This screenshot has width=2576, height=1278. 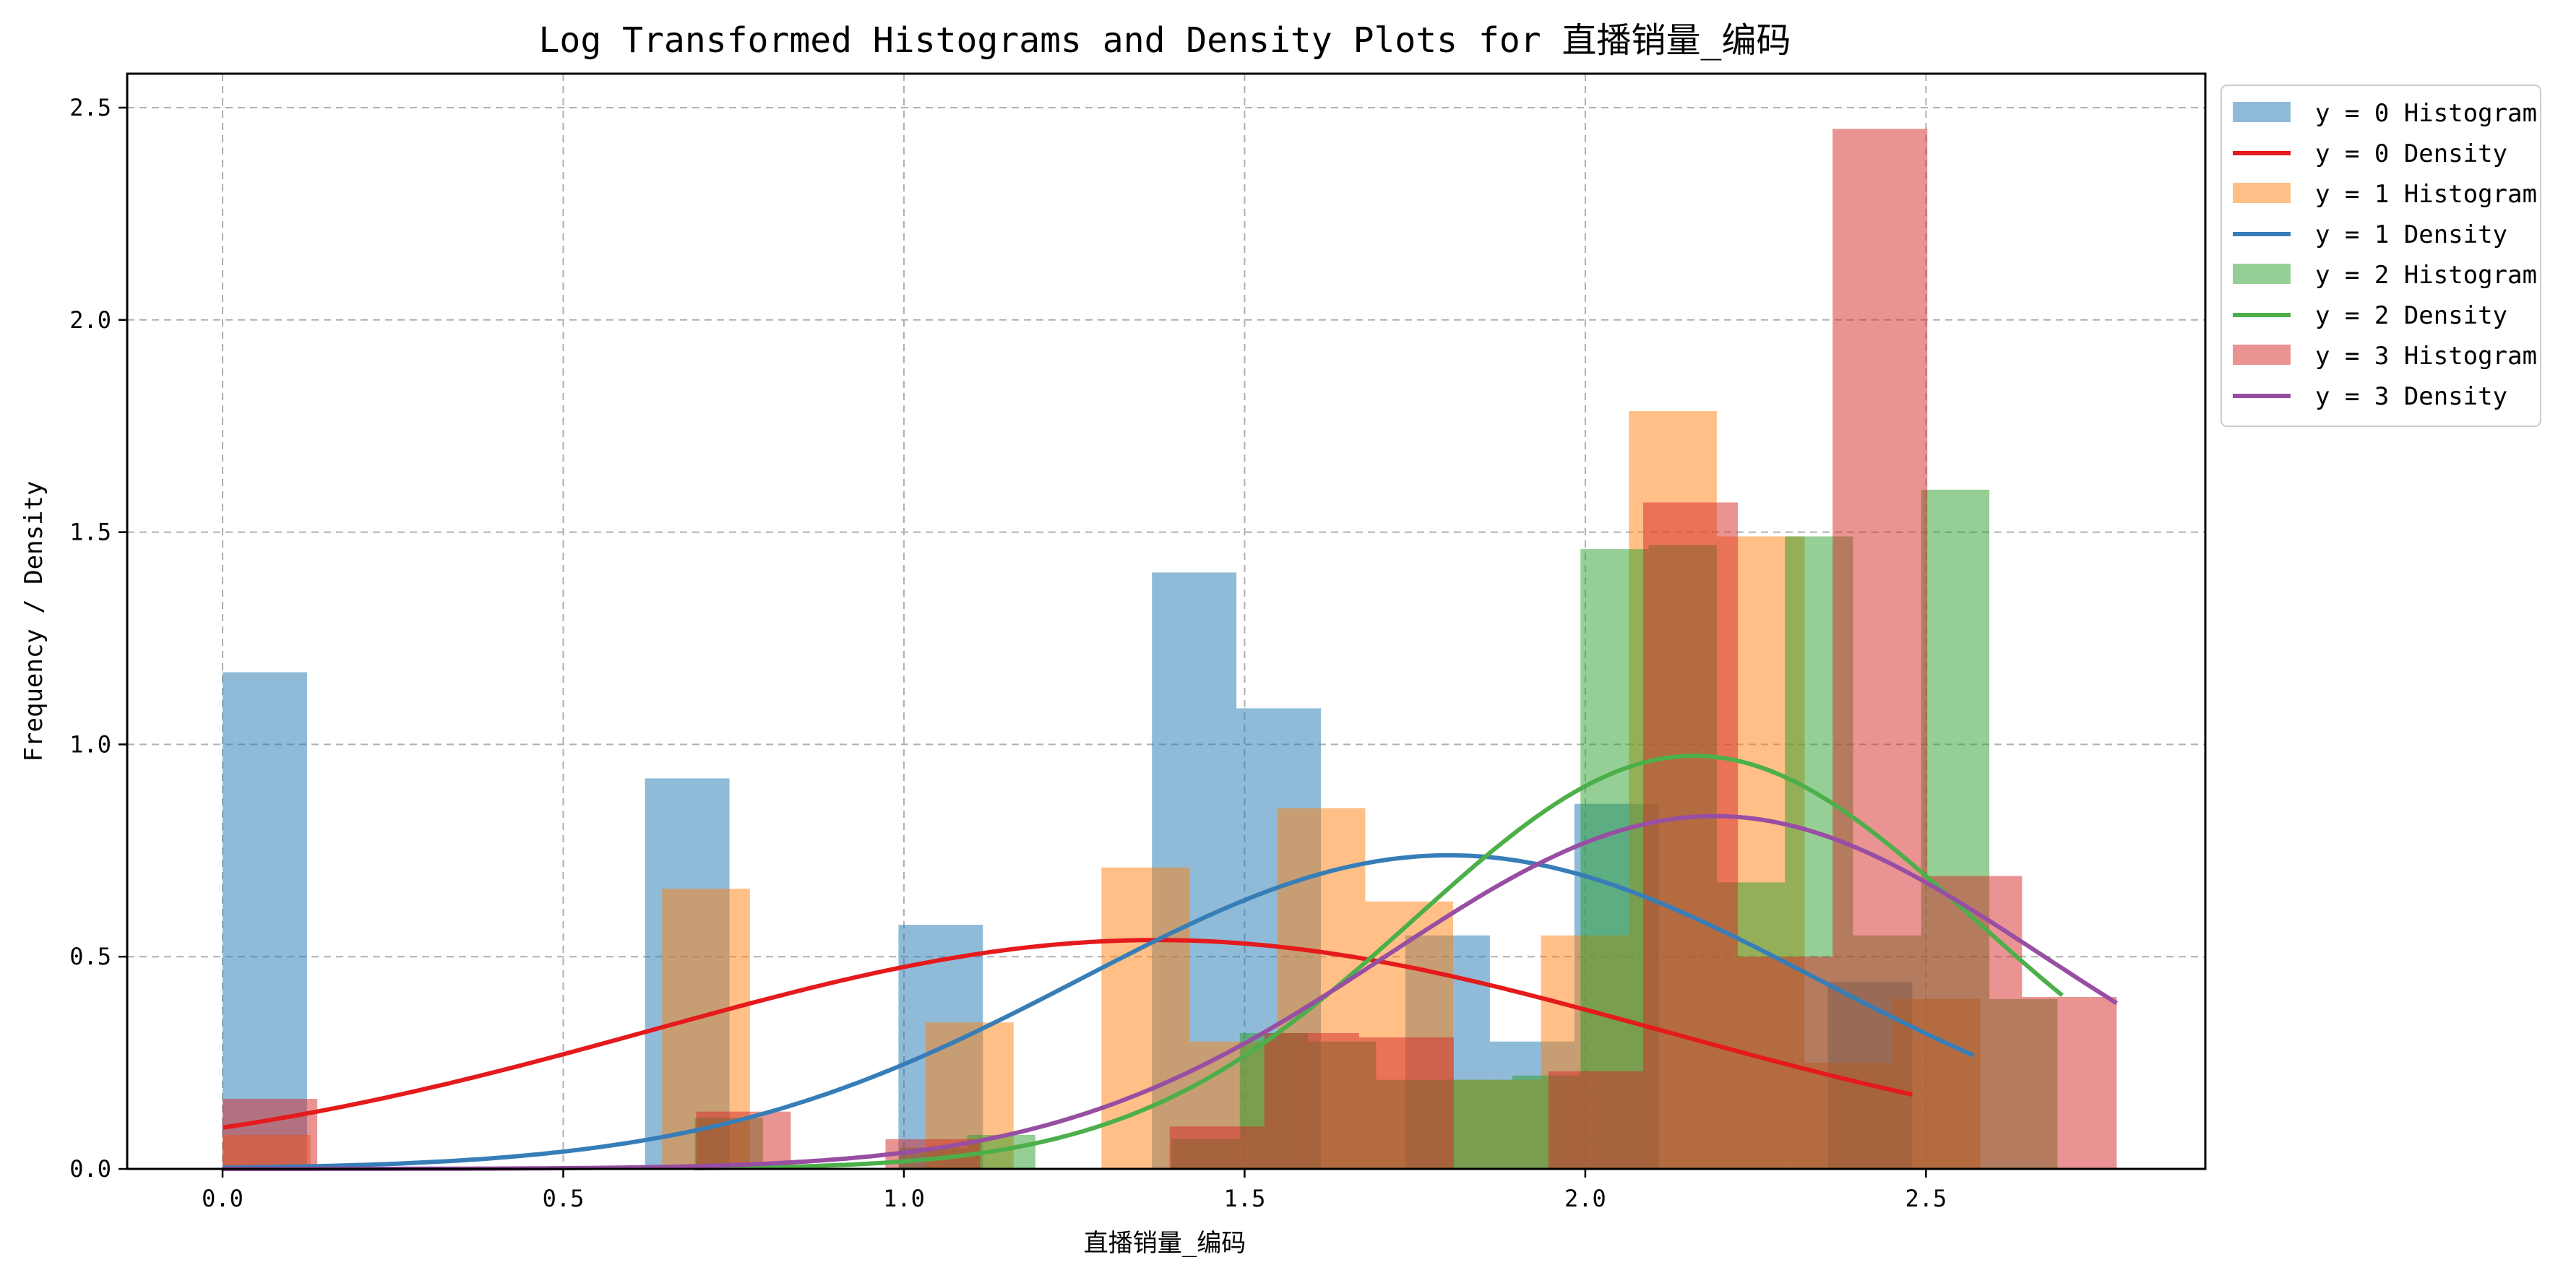 What do you see at coordinates (564, 1198) in the screenshot?
I see `x-tick-label: 0.5` at bounding box center [564, 1198].